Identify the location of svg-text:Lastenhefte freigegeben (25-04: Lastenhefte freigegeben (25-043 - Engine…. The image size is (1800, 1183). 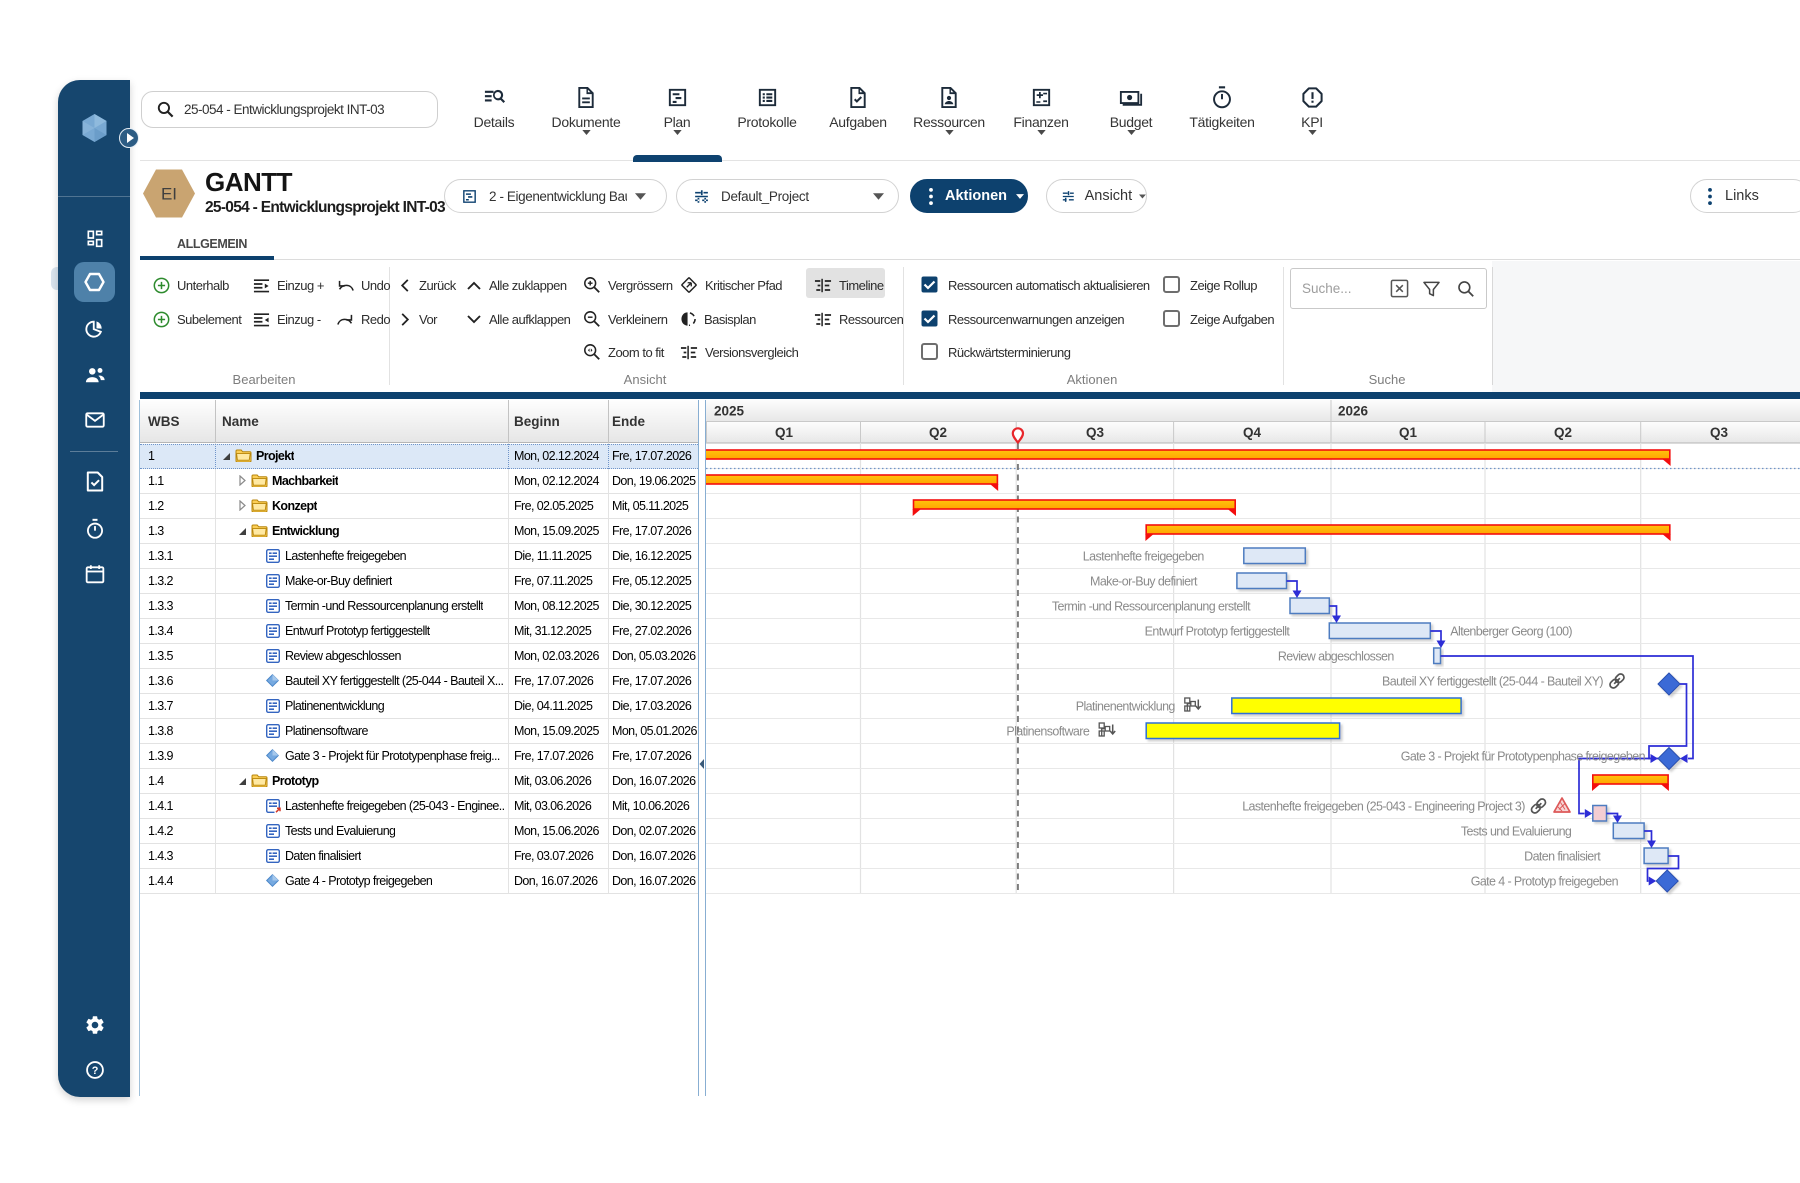
(1383, 807).